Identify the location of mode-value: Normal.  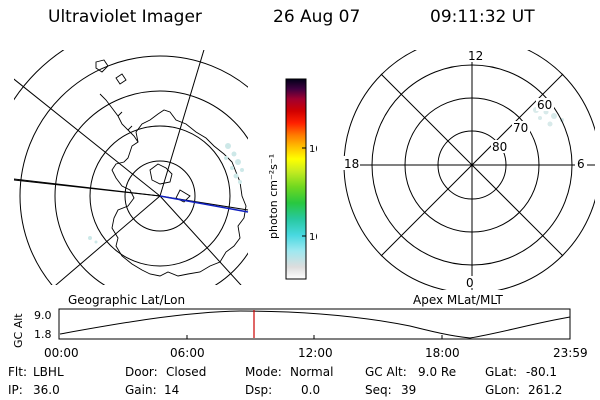
(312, 372).